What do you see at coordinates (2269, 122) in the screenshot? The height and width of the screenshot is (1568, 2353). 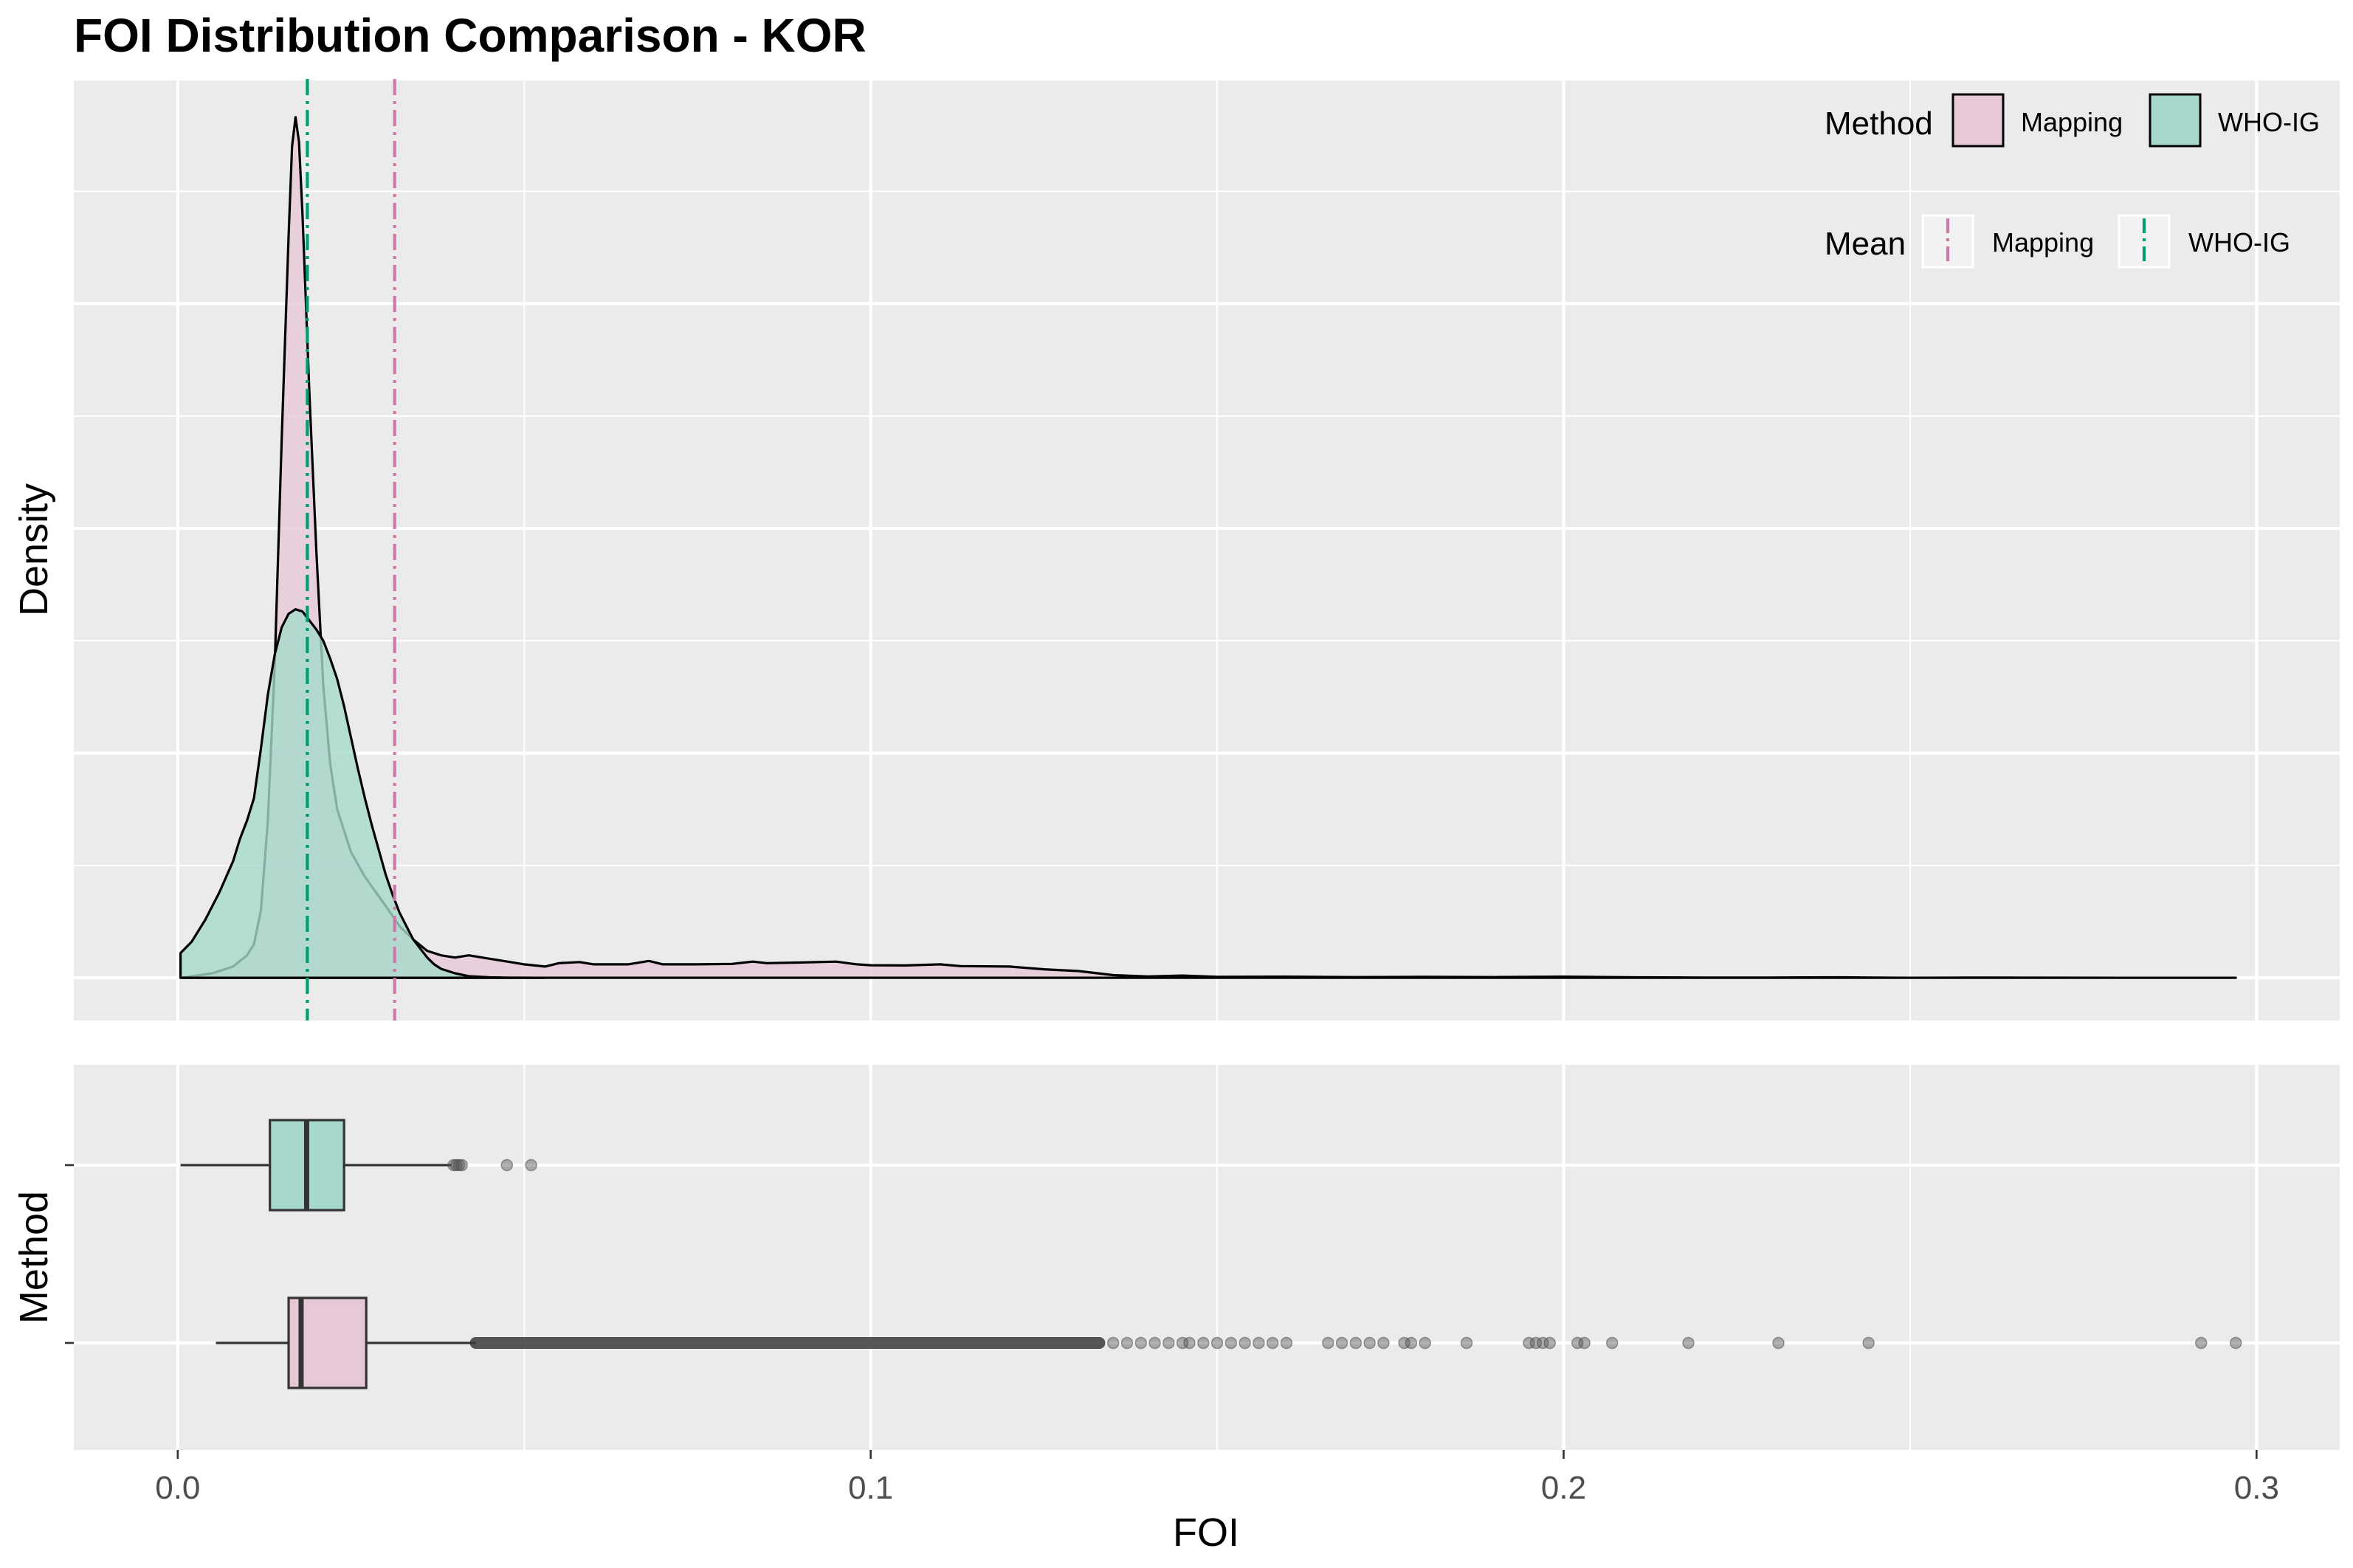 I see `legend-label-fill-who-ig: WHO-IG` at bounding box center [2269, 122].